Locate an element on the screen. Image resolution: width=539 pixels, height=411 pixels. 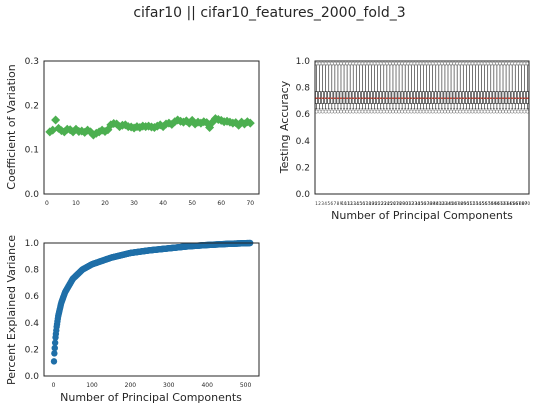
acc-ytick-label: 1.0 is located at coordinates (303, 62).